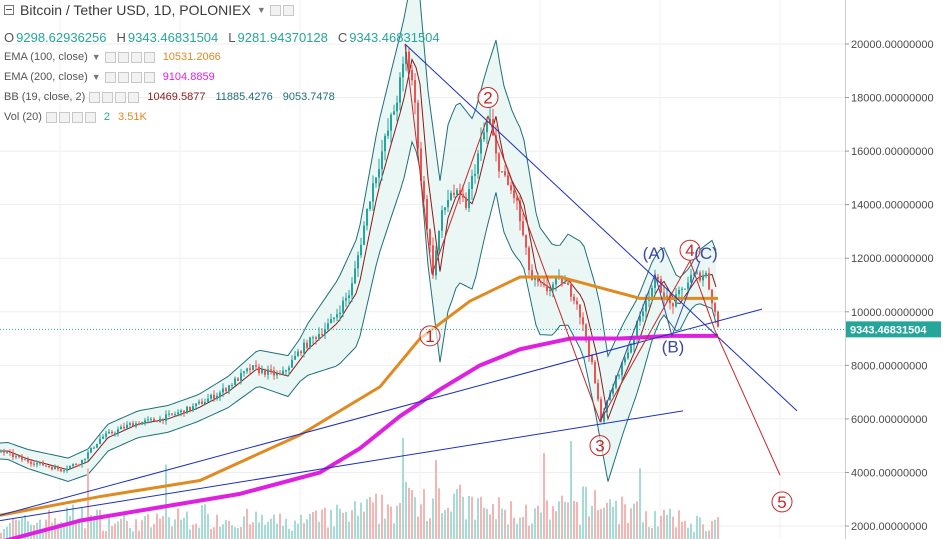 This screenshot has height=539, width=943. Describe the element at coordinates (892, 99) in the screenshot. I see `axis-tick-label: 18000.00000000` at that location.